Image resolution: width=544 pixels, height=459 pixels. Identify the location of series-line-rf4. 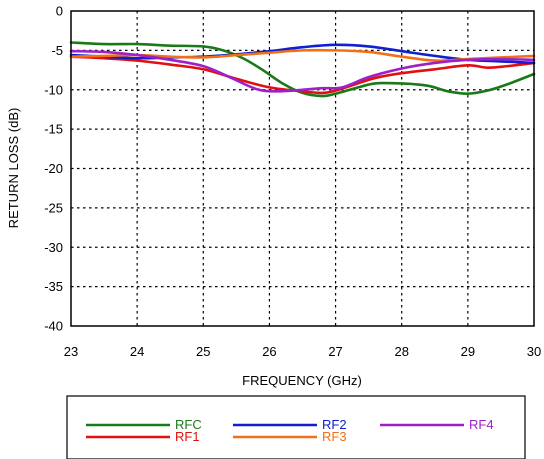
(302, 71).